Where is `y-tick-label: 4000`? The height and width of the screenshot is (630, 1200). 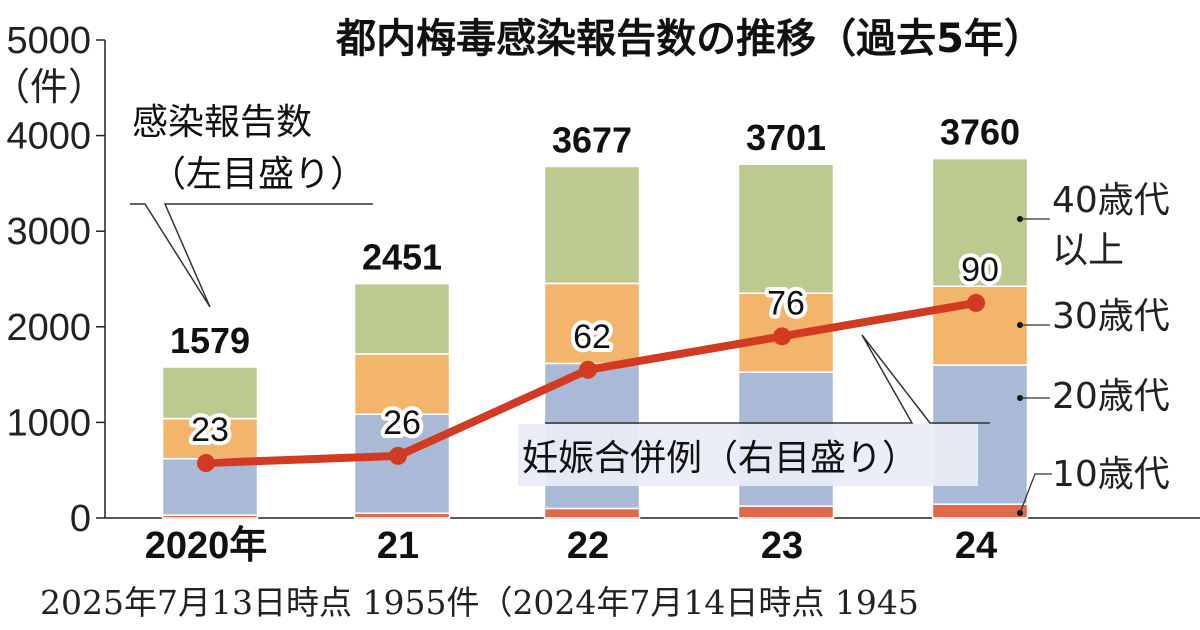 y-tick-label: 4000 is located at coordinates (48, 137).